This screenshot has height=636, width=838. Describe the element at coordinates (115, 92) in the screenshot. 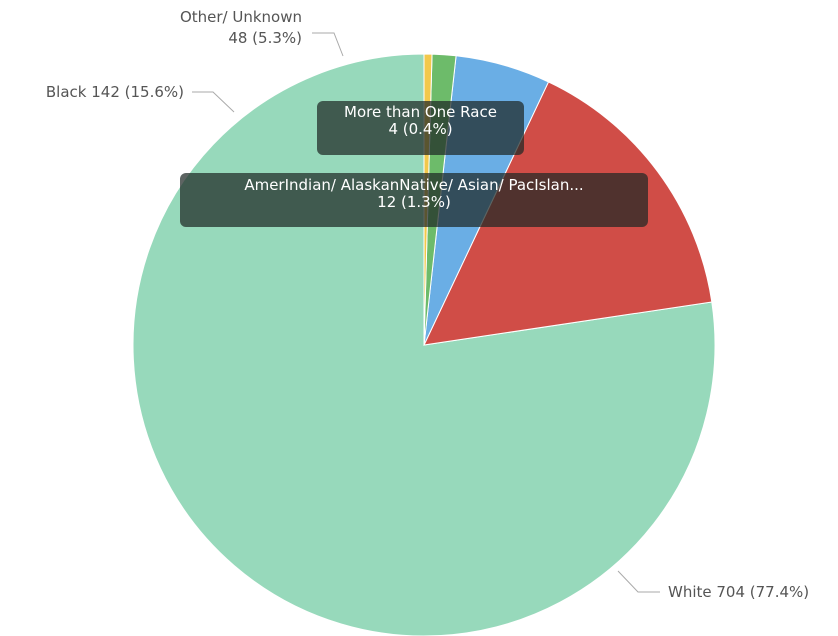

I see `slice-label-black: Black 142 (15.6%)` at that location.